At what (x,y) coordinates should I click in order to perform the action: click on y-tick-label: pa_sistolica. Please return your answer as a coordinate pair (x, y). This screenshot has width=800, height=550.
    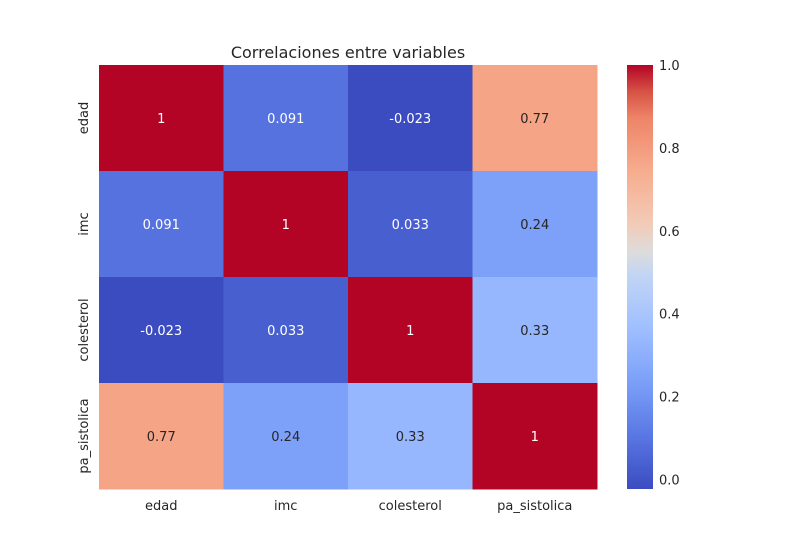
    Looking at the image, I should click on (84, 435).